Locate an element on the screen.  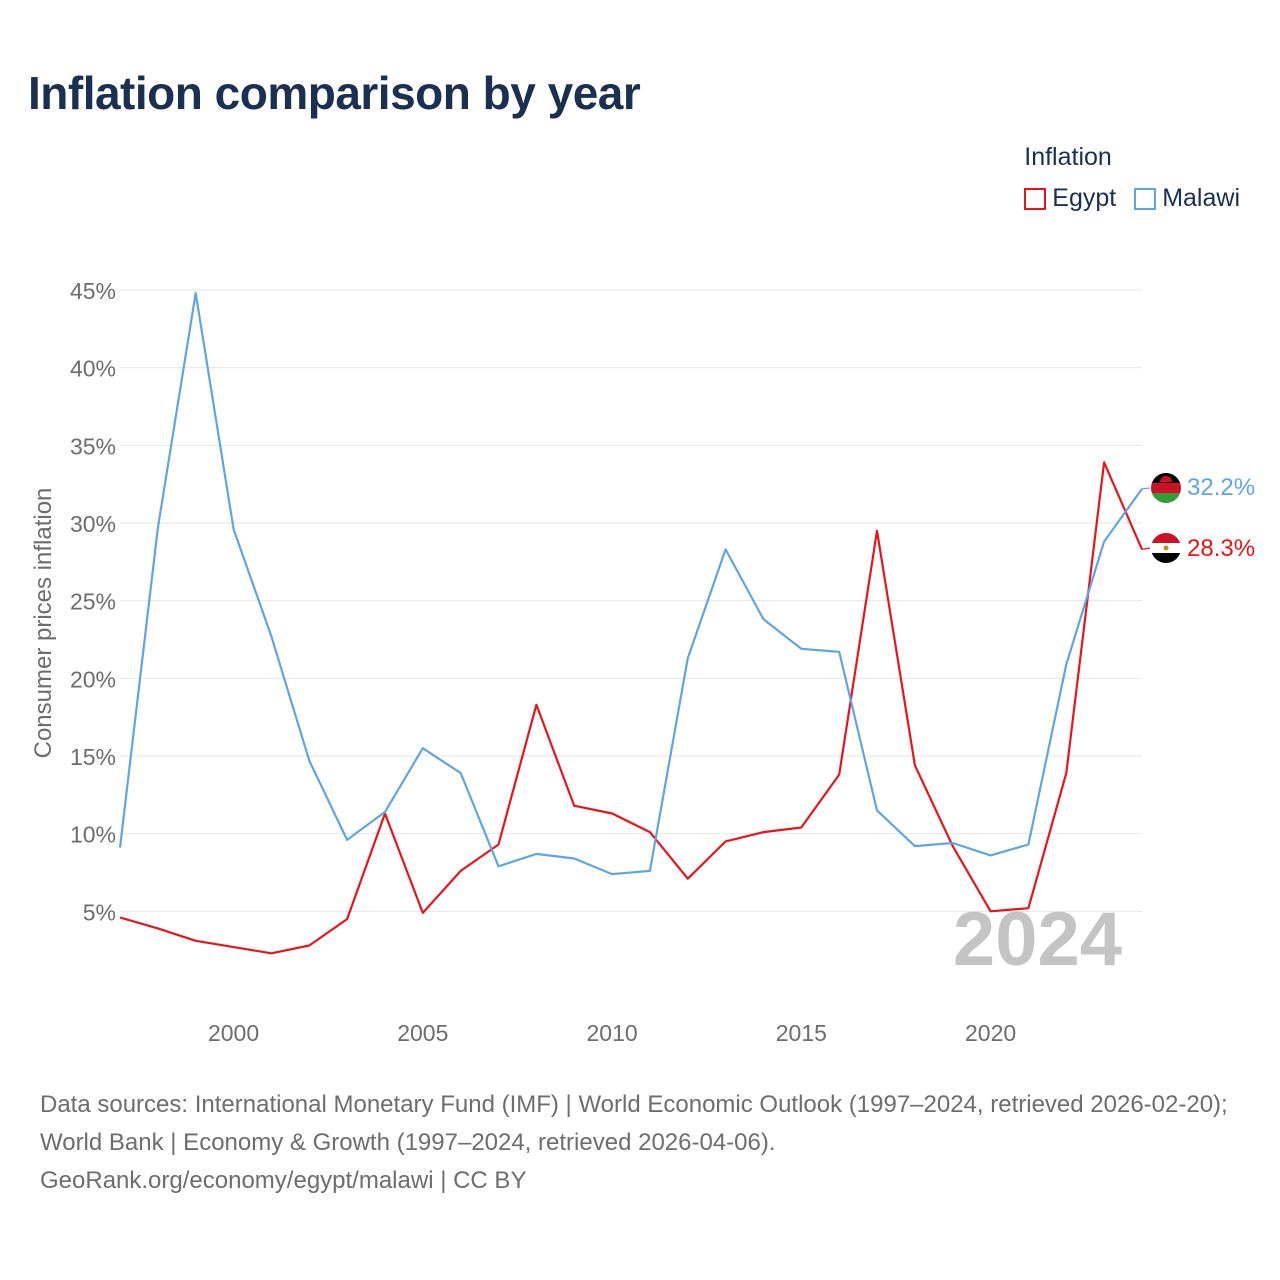
y-tick-label: 30% is located at coordinates (93, 524).